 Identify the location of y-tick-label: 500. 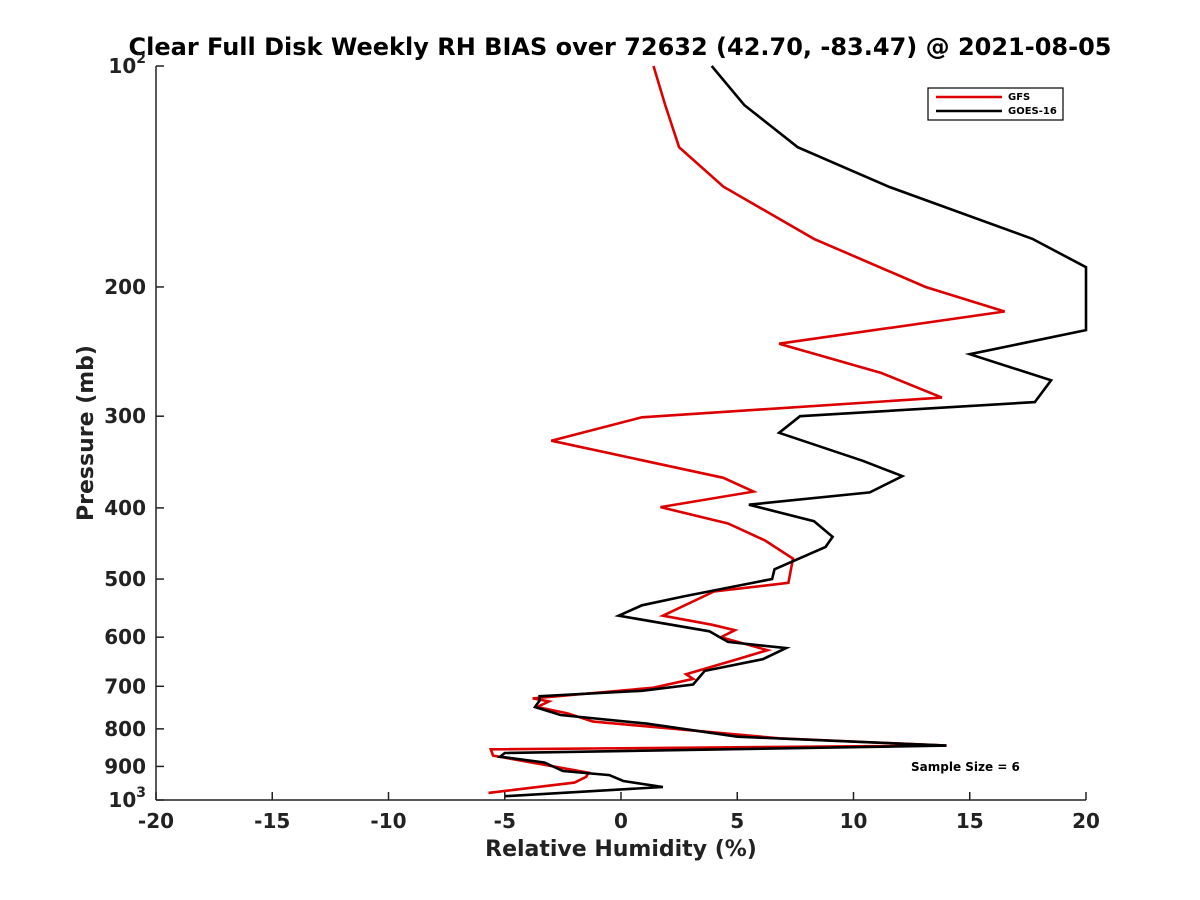
(125, 579).